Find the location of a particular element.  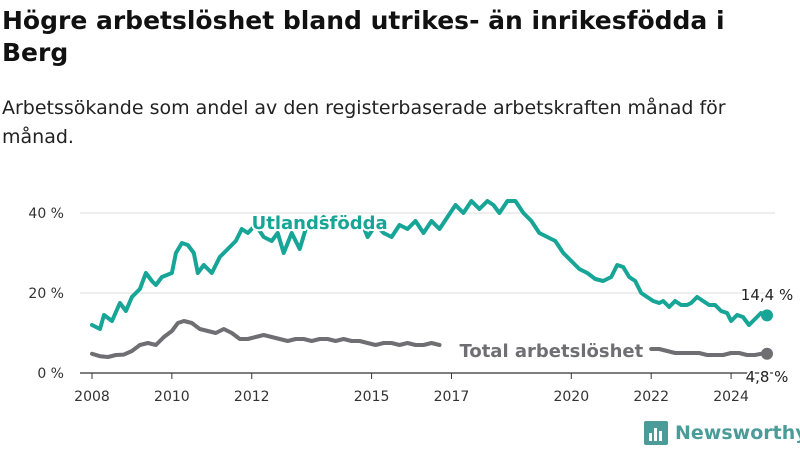

x-tick-label: 2020 is located at coordinates (571, 397).